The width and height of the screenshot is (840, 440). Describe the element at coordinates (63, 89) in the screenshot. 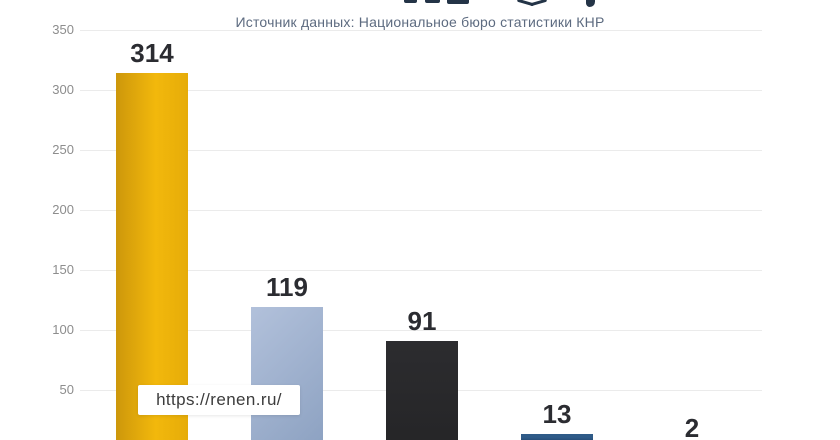

I see `y-tick-label: 300` at that location.